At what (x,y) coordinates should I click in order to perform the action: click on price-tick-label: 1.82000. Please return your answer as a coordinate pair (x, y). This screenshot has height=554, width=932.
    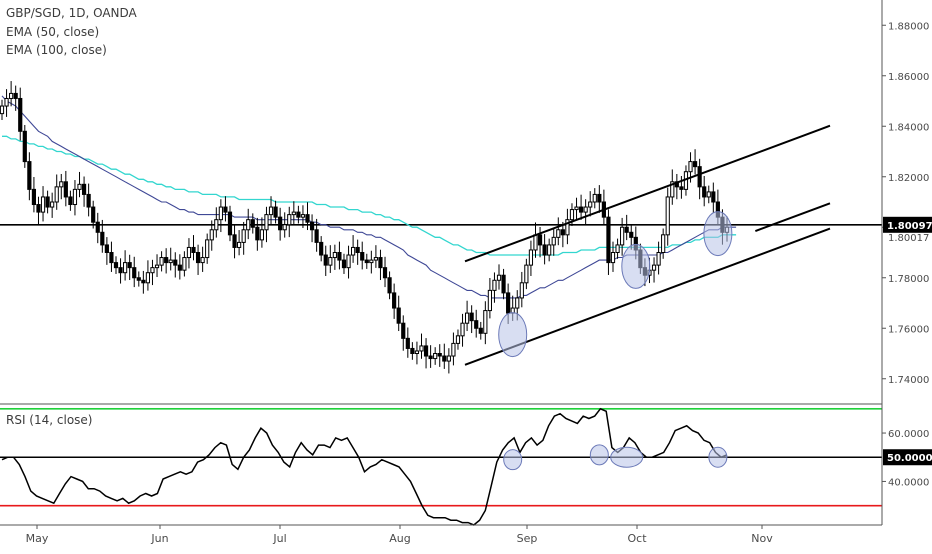
    Looking at the image, I should click on (908, 178).